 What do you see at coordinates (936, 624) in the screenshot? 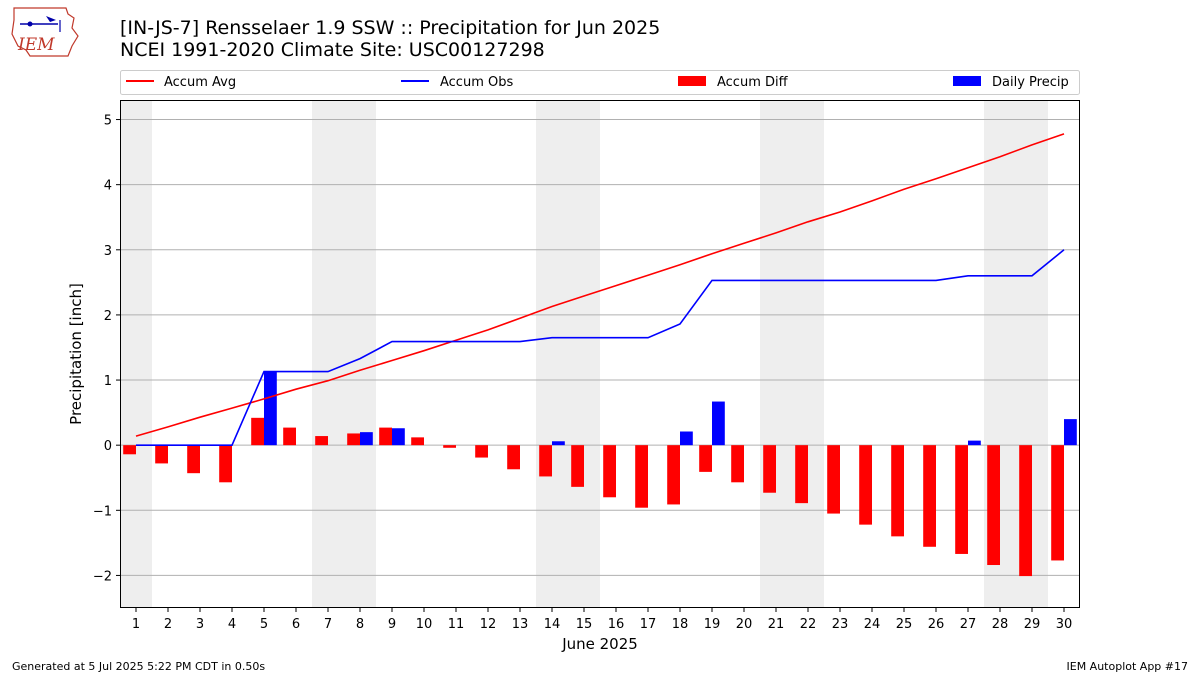
I see `x-tick-label: 26` at bounding box center [936, 624].